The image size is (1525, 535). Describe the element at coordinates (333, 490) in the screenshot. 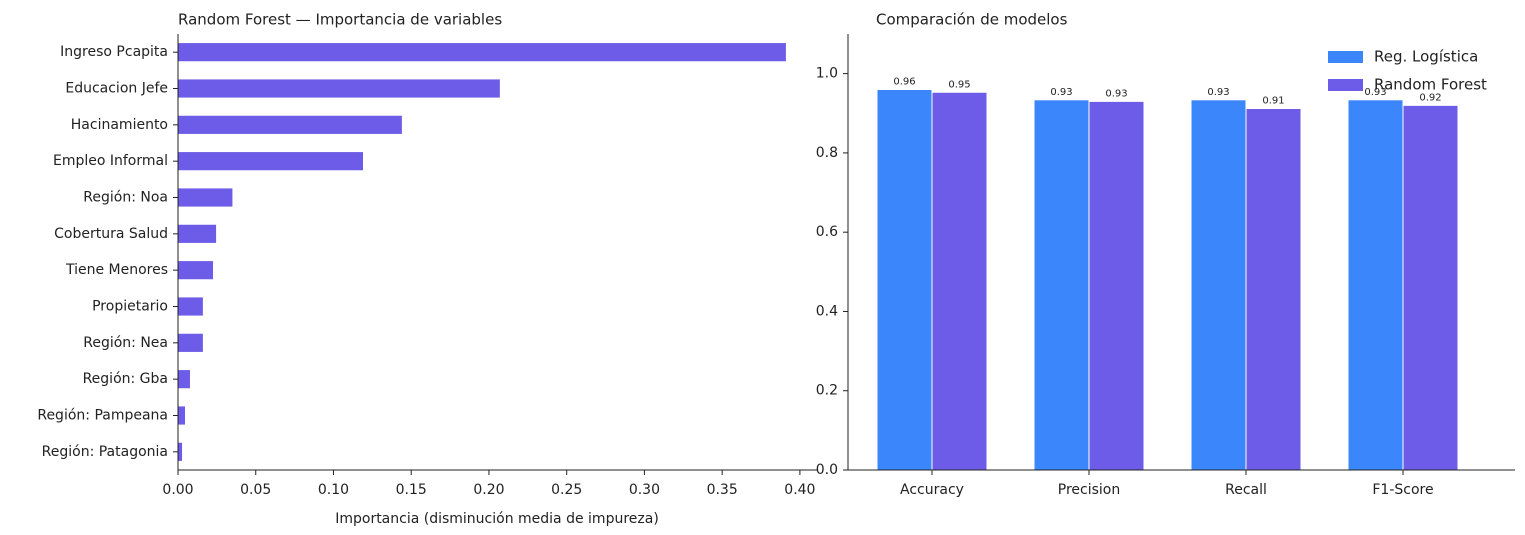

I see `x-tick-label: 0.10` at that location.